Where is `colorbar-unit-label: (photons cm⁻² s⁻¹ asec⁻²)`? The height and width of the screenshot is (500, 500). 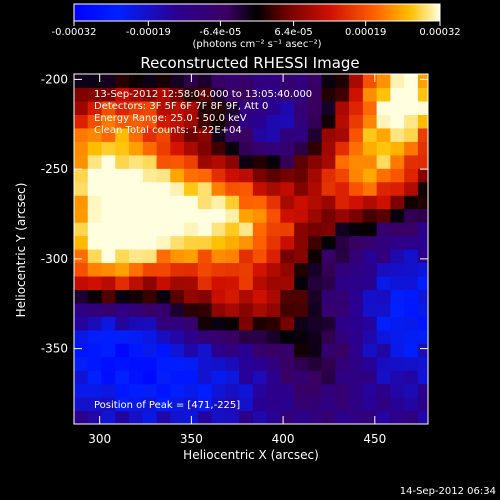 colorbar-unit-label: (photons cm⁻² s⁻¹ asec⁻²) is located at coordinates (256, 44).